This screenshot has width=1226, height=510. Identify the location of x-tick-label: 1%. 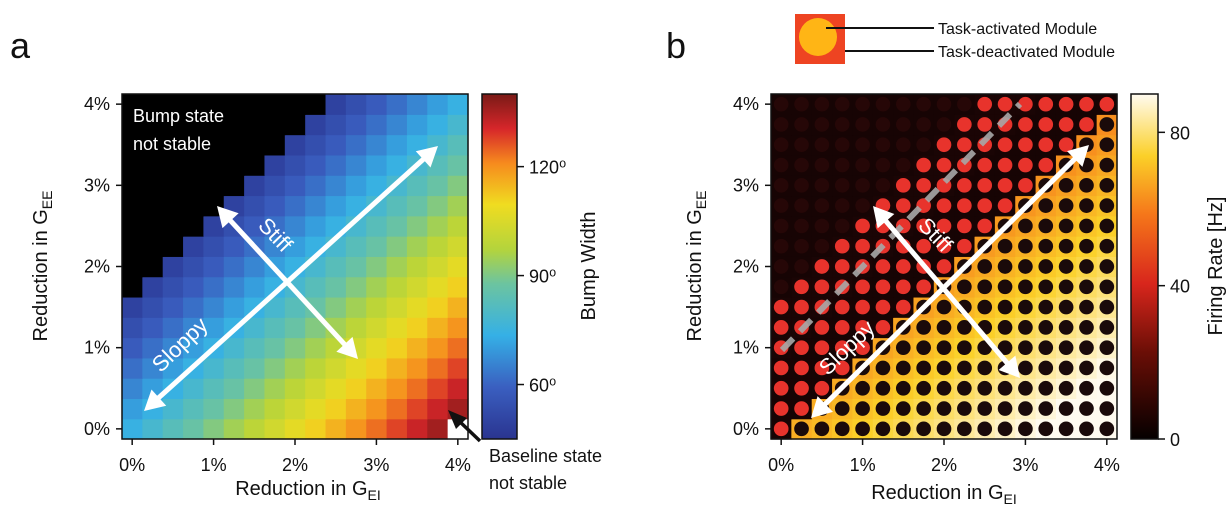
(863, 465).